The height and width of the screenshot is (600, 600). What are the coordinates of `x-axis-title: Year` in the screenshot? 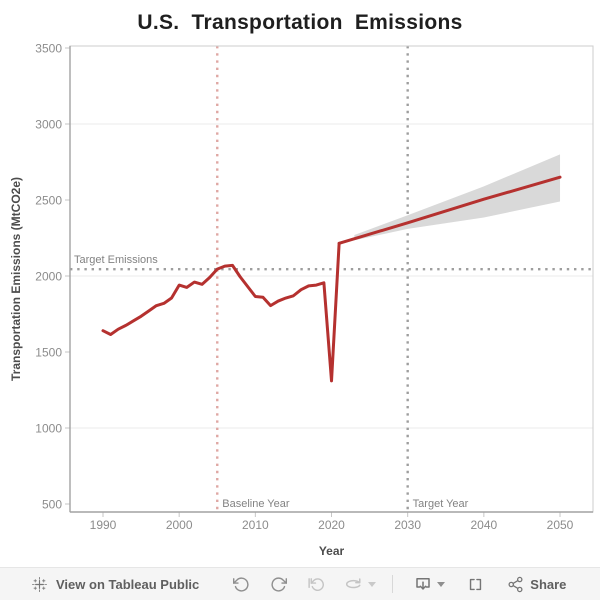 It's located at (332, 551).